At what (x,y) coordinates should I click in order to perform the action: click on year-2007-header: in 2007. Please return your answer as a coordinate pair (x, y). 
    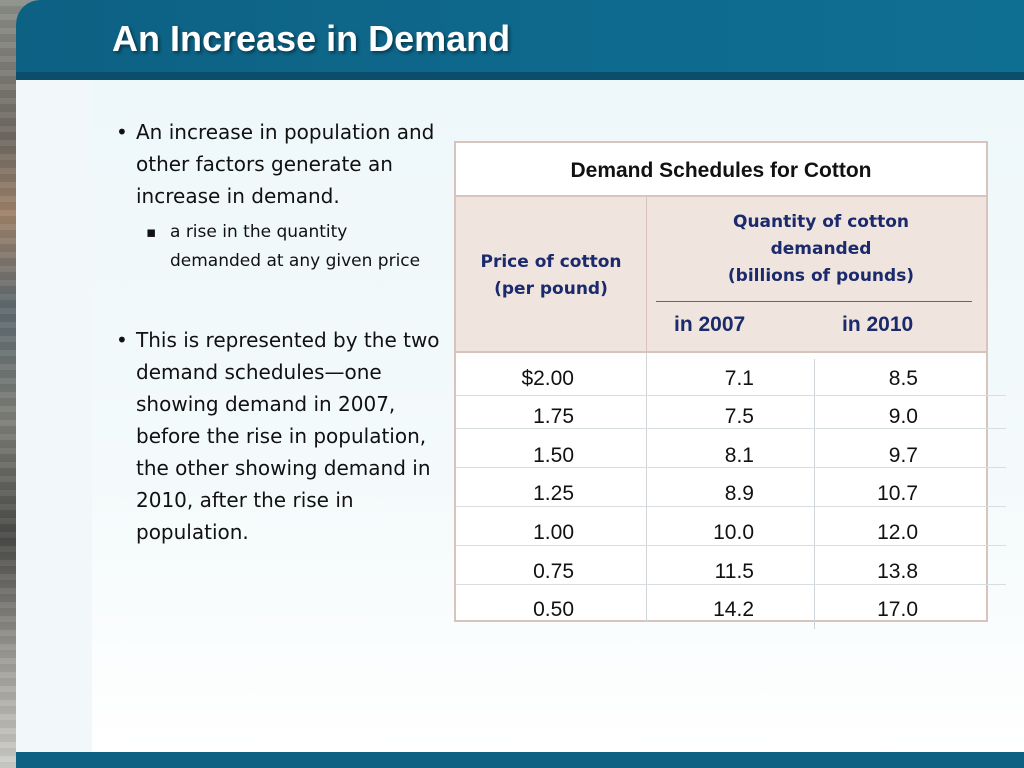
    Looking at the image, I should click on (710, 324).